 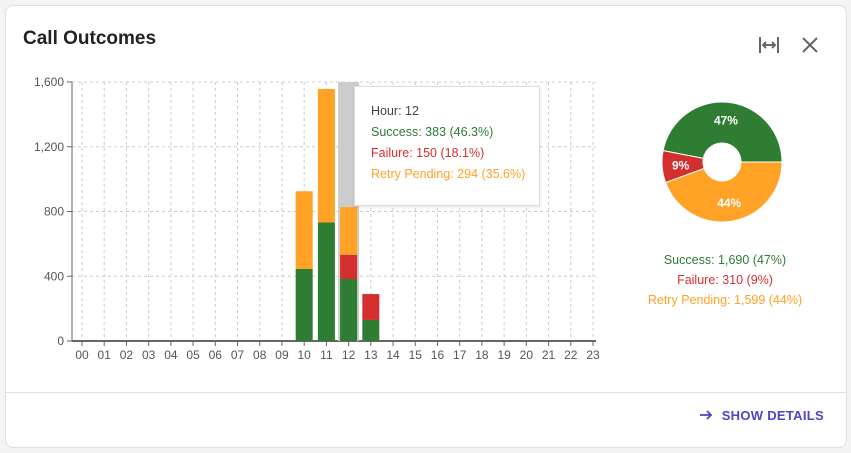 I want to click on pie-label: 44%, so click(x=729, y=203).